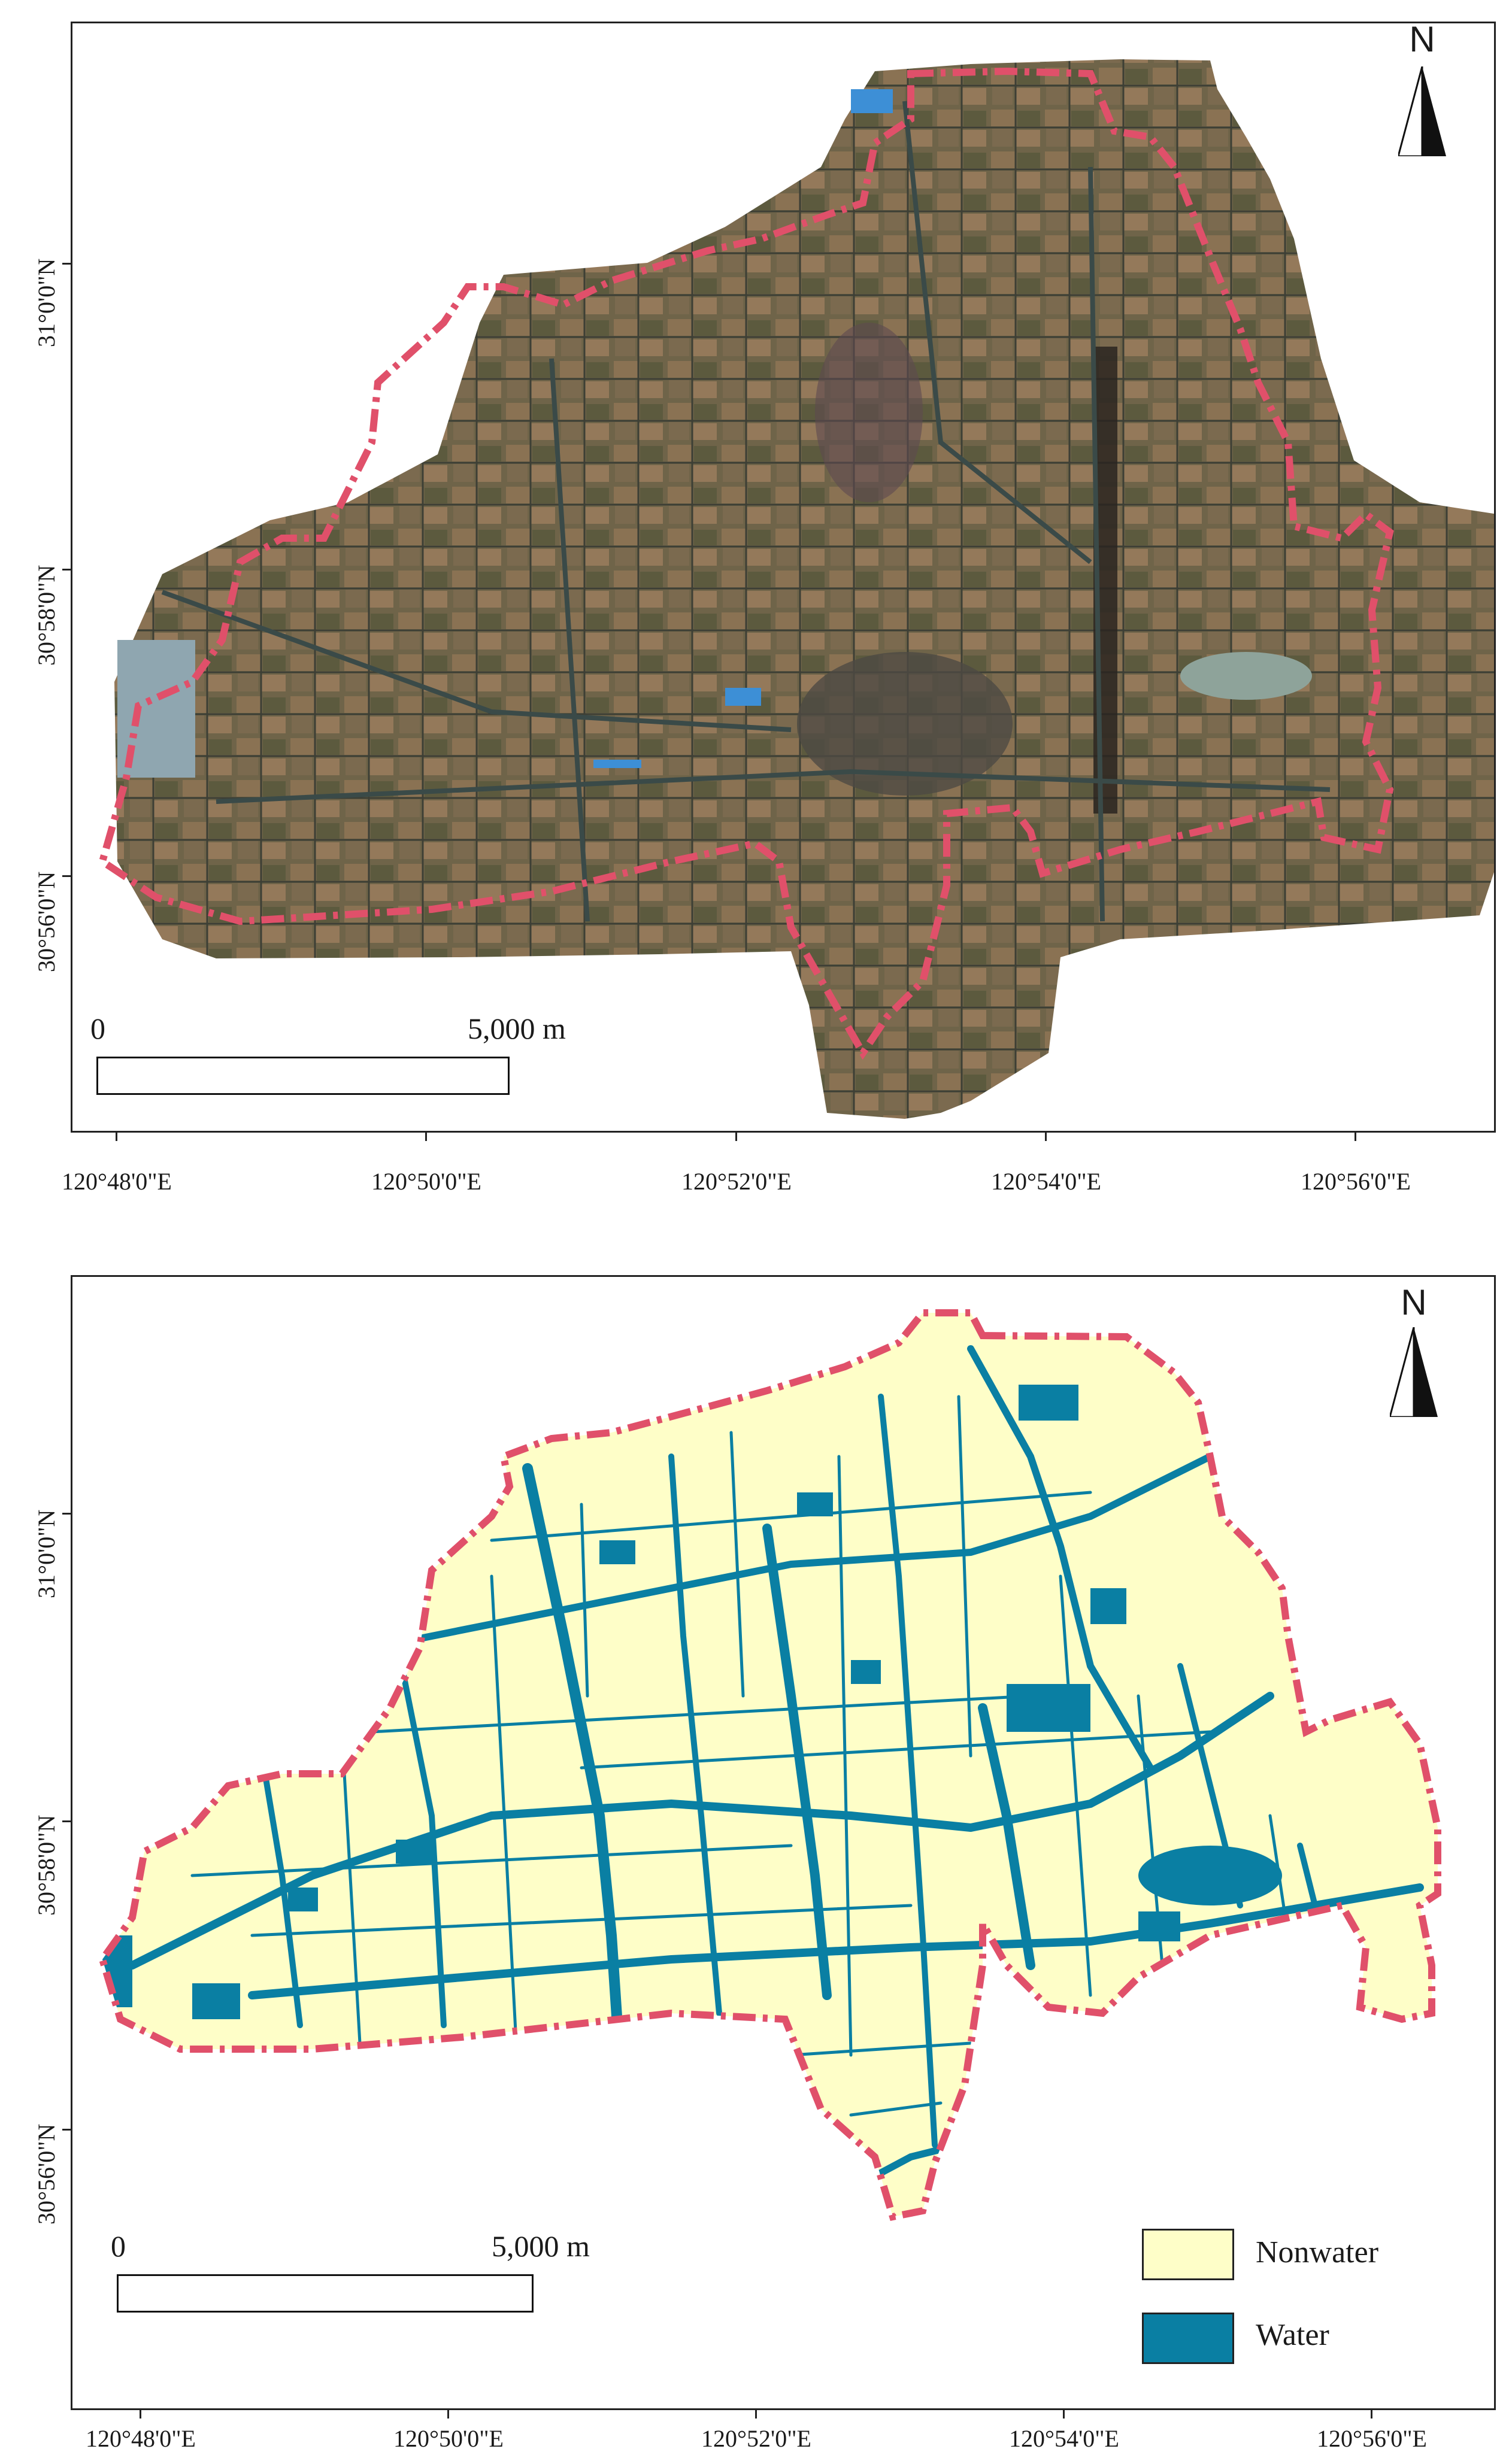  I want to click on lake, so click(1246, 676).